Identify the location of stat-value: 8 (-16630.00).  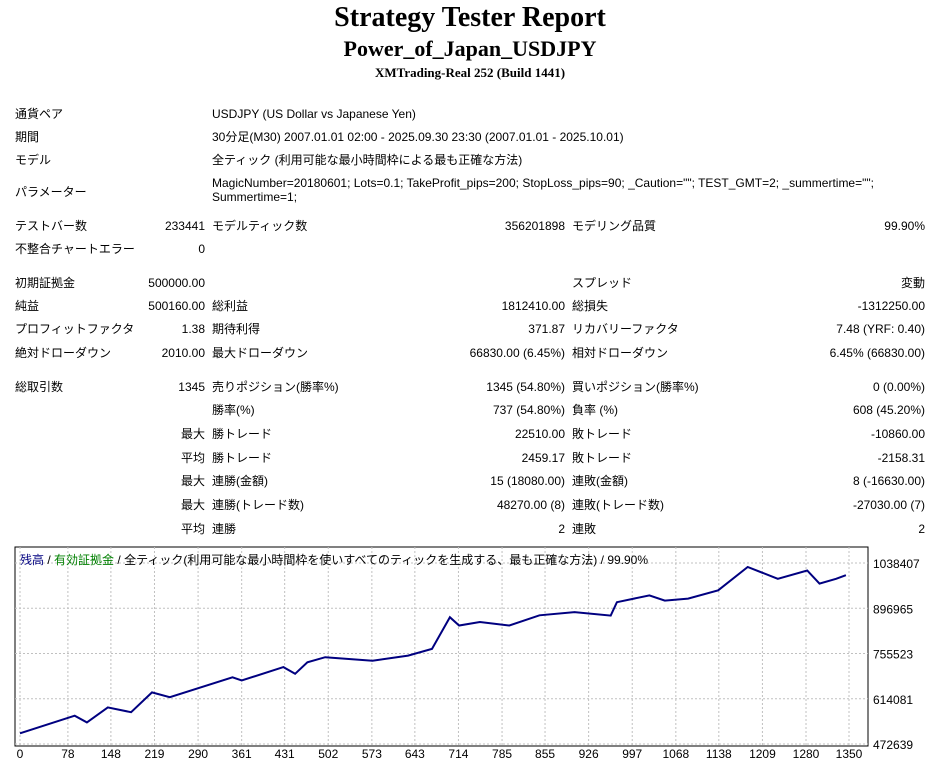
(888, 481).